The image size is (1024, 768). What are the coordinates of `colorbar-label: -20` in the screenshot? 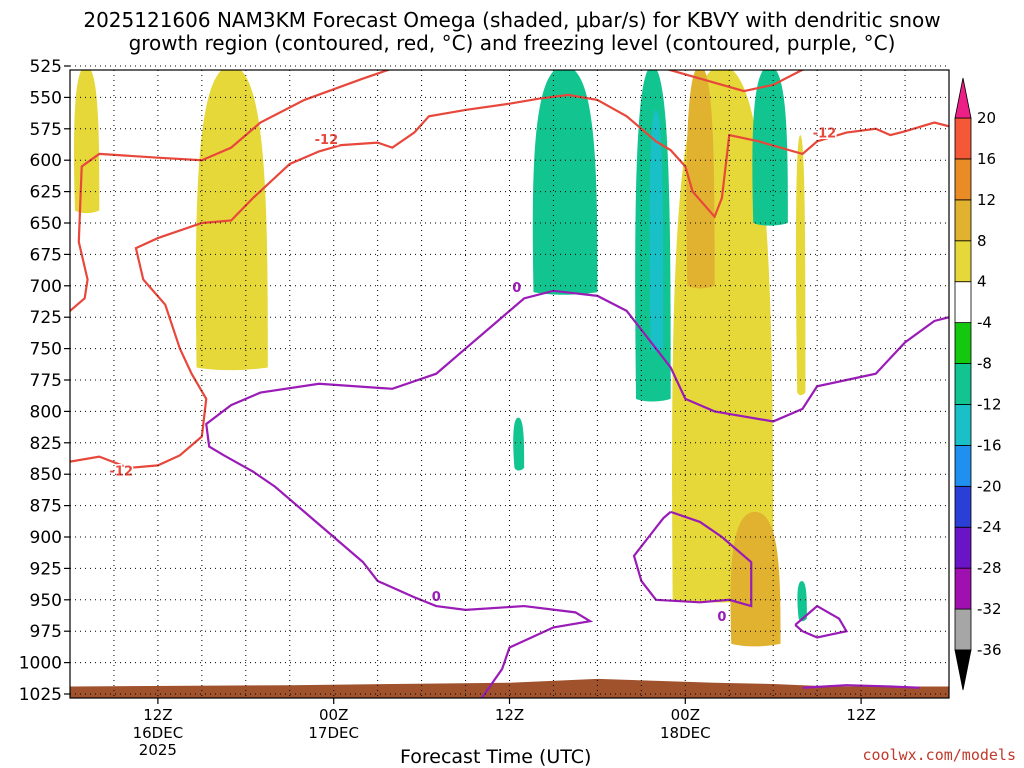 It's located at (989, 486).